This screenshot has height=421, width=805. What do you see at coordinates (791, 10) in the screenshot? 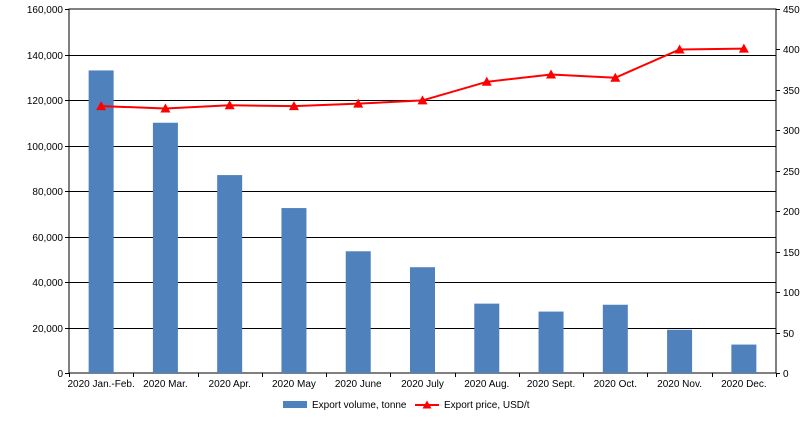
I see `right-axis-tick-label: 450` at bounding box center [791, 10].